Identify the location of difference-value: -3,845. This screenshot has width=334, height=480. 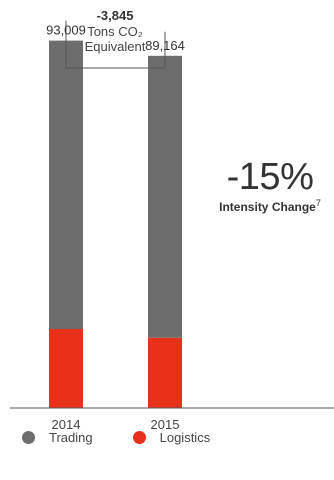
(115, 15).